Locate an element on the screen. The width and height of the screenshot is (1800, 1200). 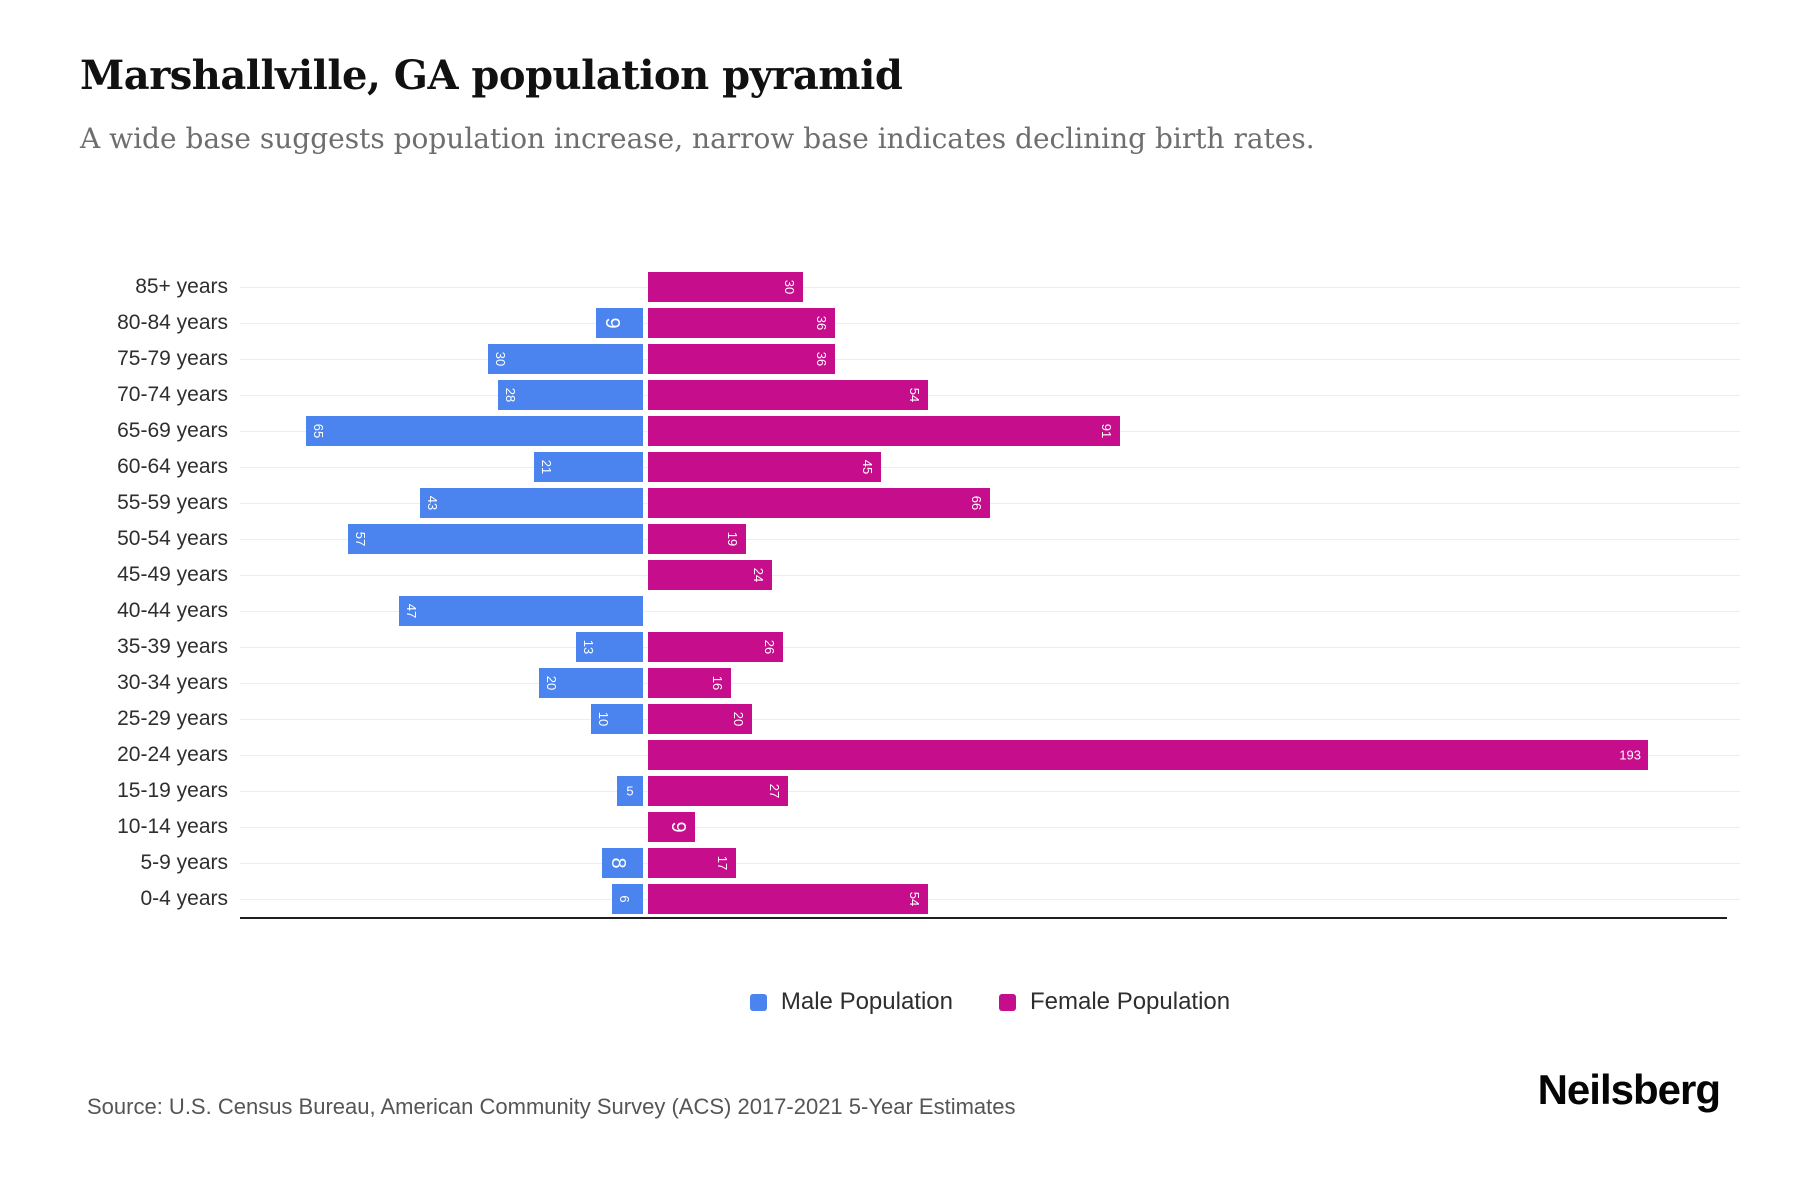
male-legend-swatch-icon is located at coordinates (758, 1002).